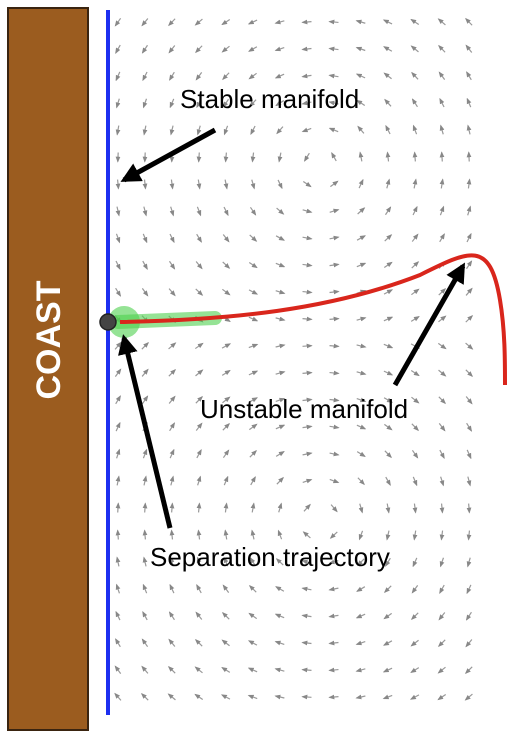 The height and width of the screenshot is (740, 510). What do you see at coordinates (269, 99) in the screenshot?
I see `stable-label: Stable manifold` at bounding box center [269, 99].